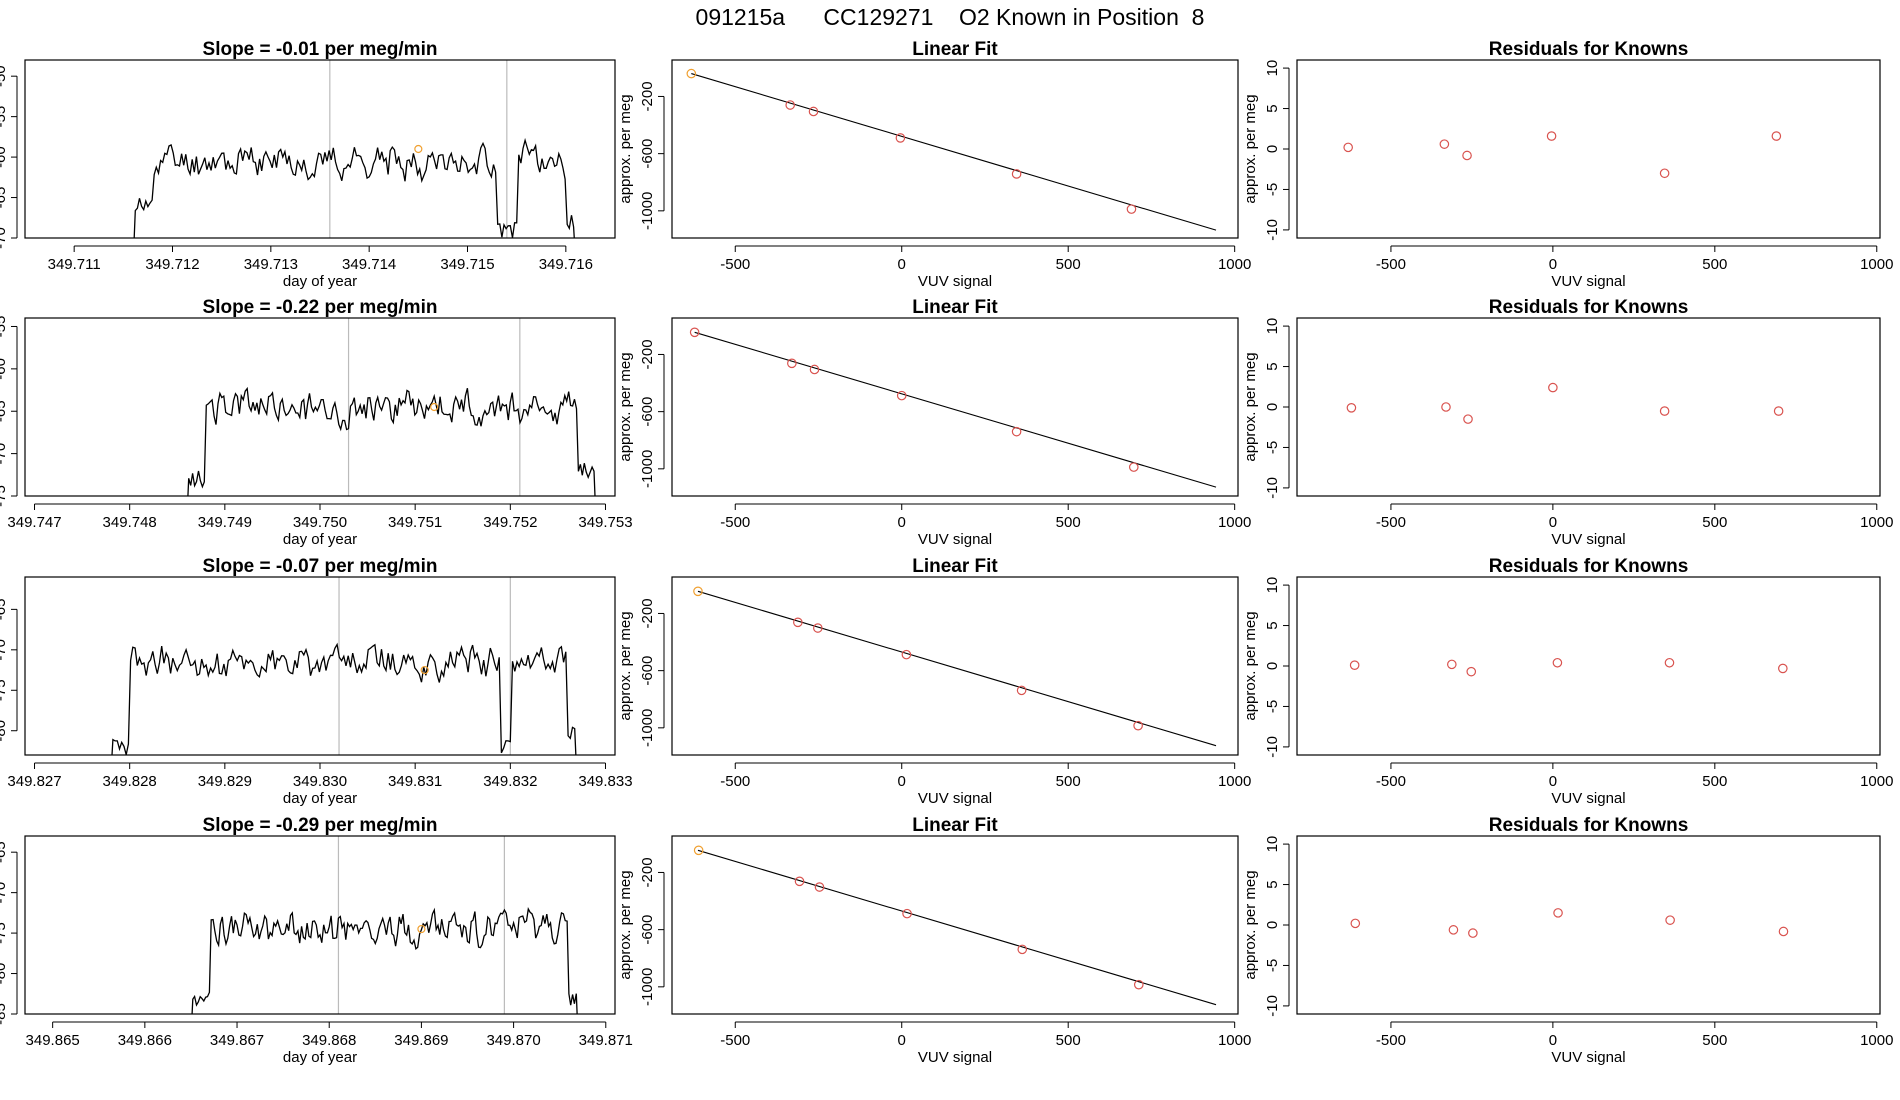 The width and height of the screenshot is (1900, 1100). I want to click on x-axis-label: VUV signal, so click(1588, 539).